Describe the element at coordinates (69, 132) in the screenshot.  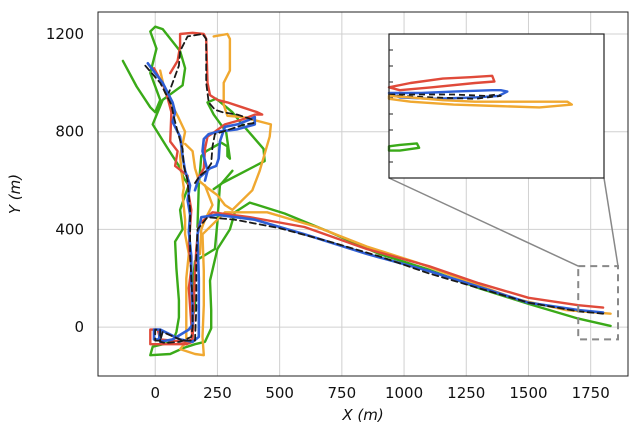
I see `y-tick-label: 800` at that location.